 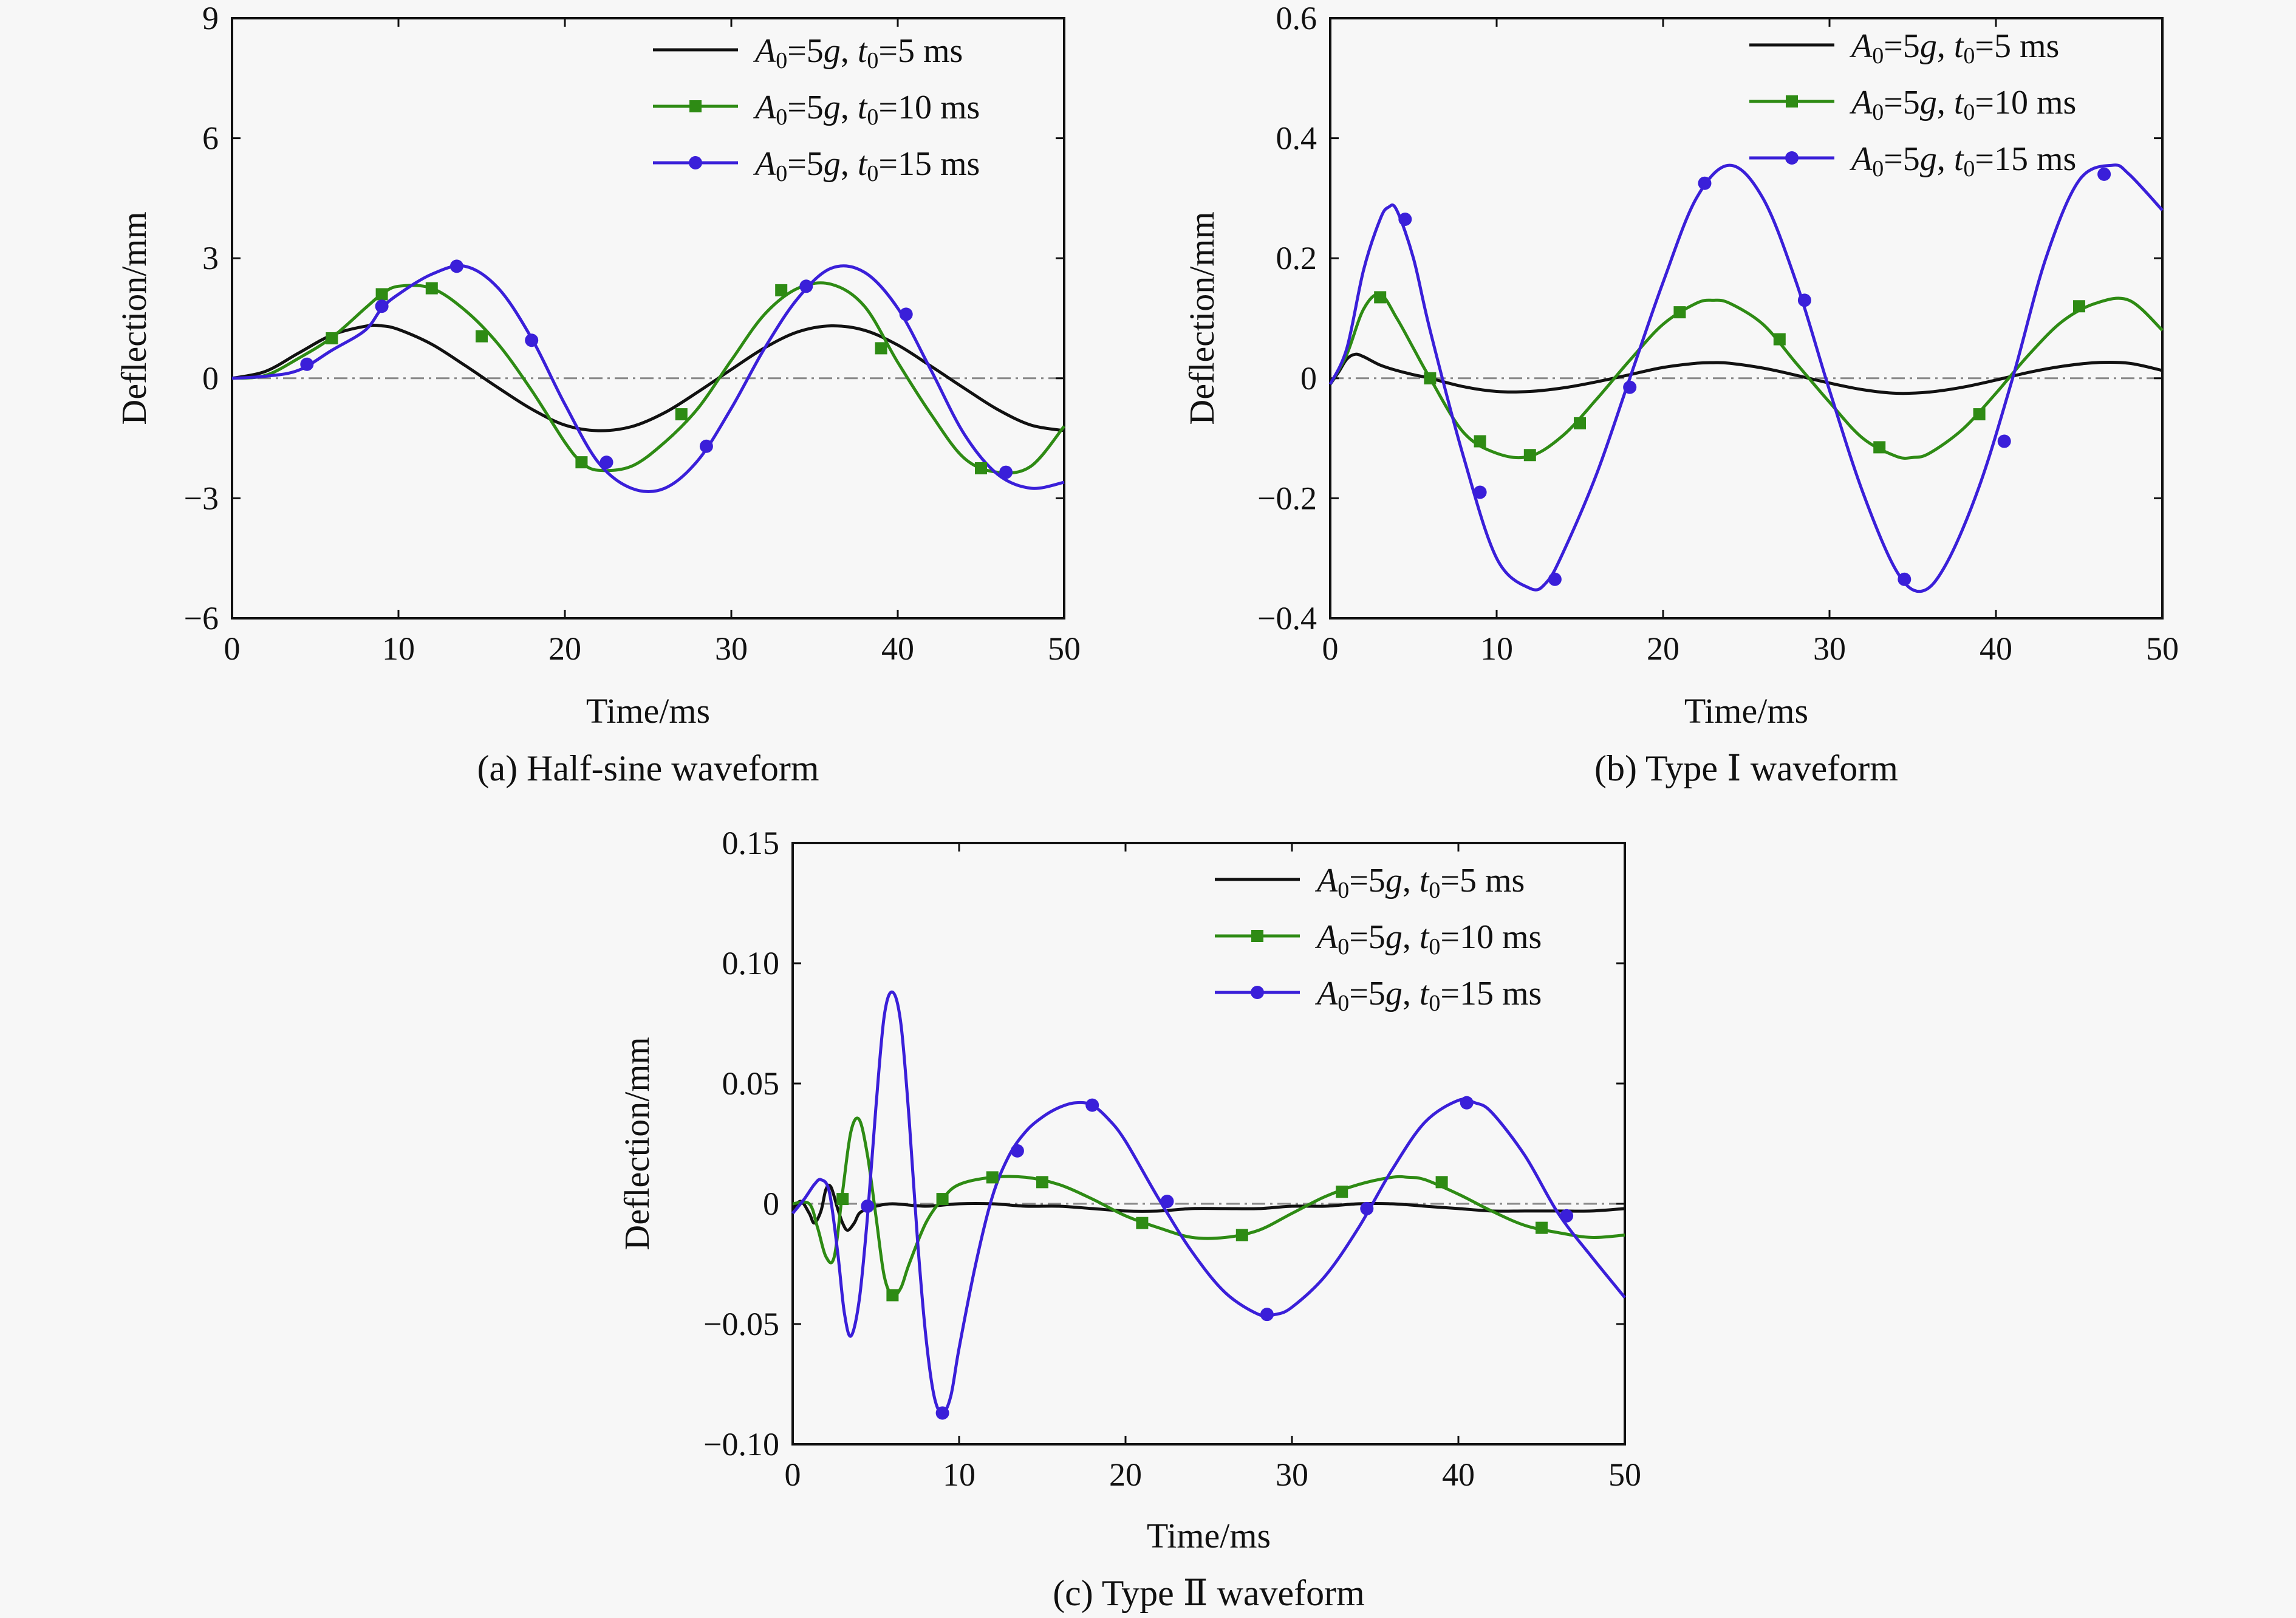 I want to click on y-tick-label: 0.2, so click(x=1296, y=258).